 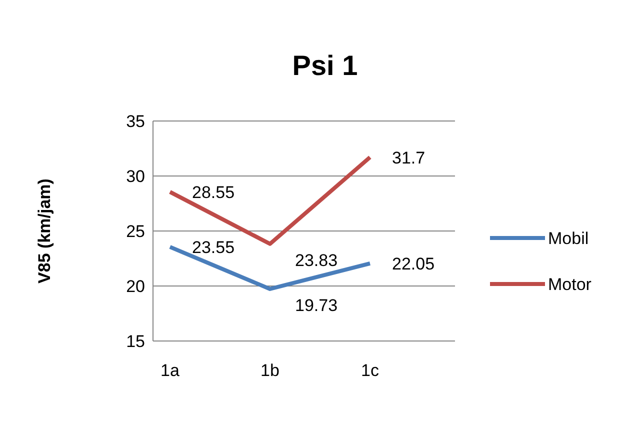 I want to click on legend-label: Motor, so click(x=570, y=284).